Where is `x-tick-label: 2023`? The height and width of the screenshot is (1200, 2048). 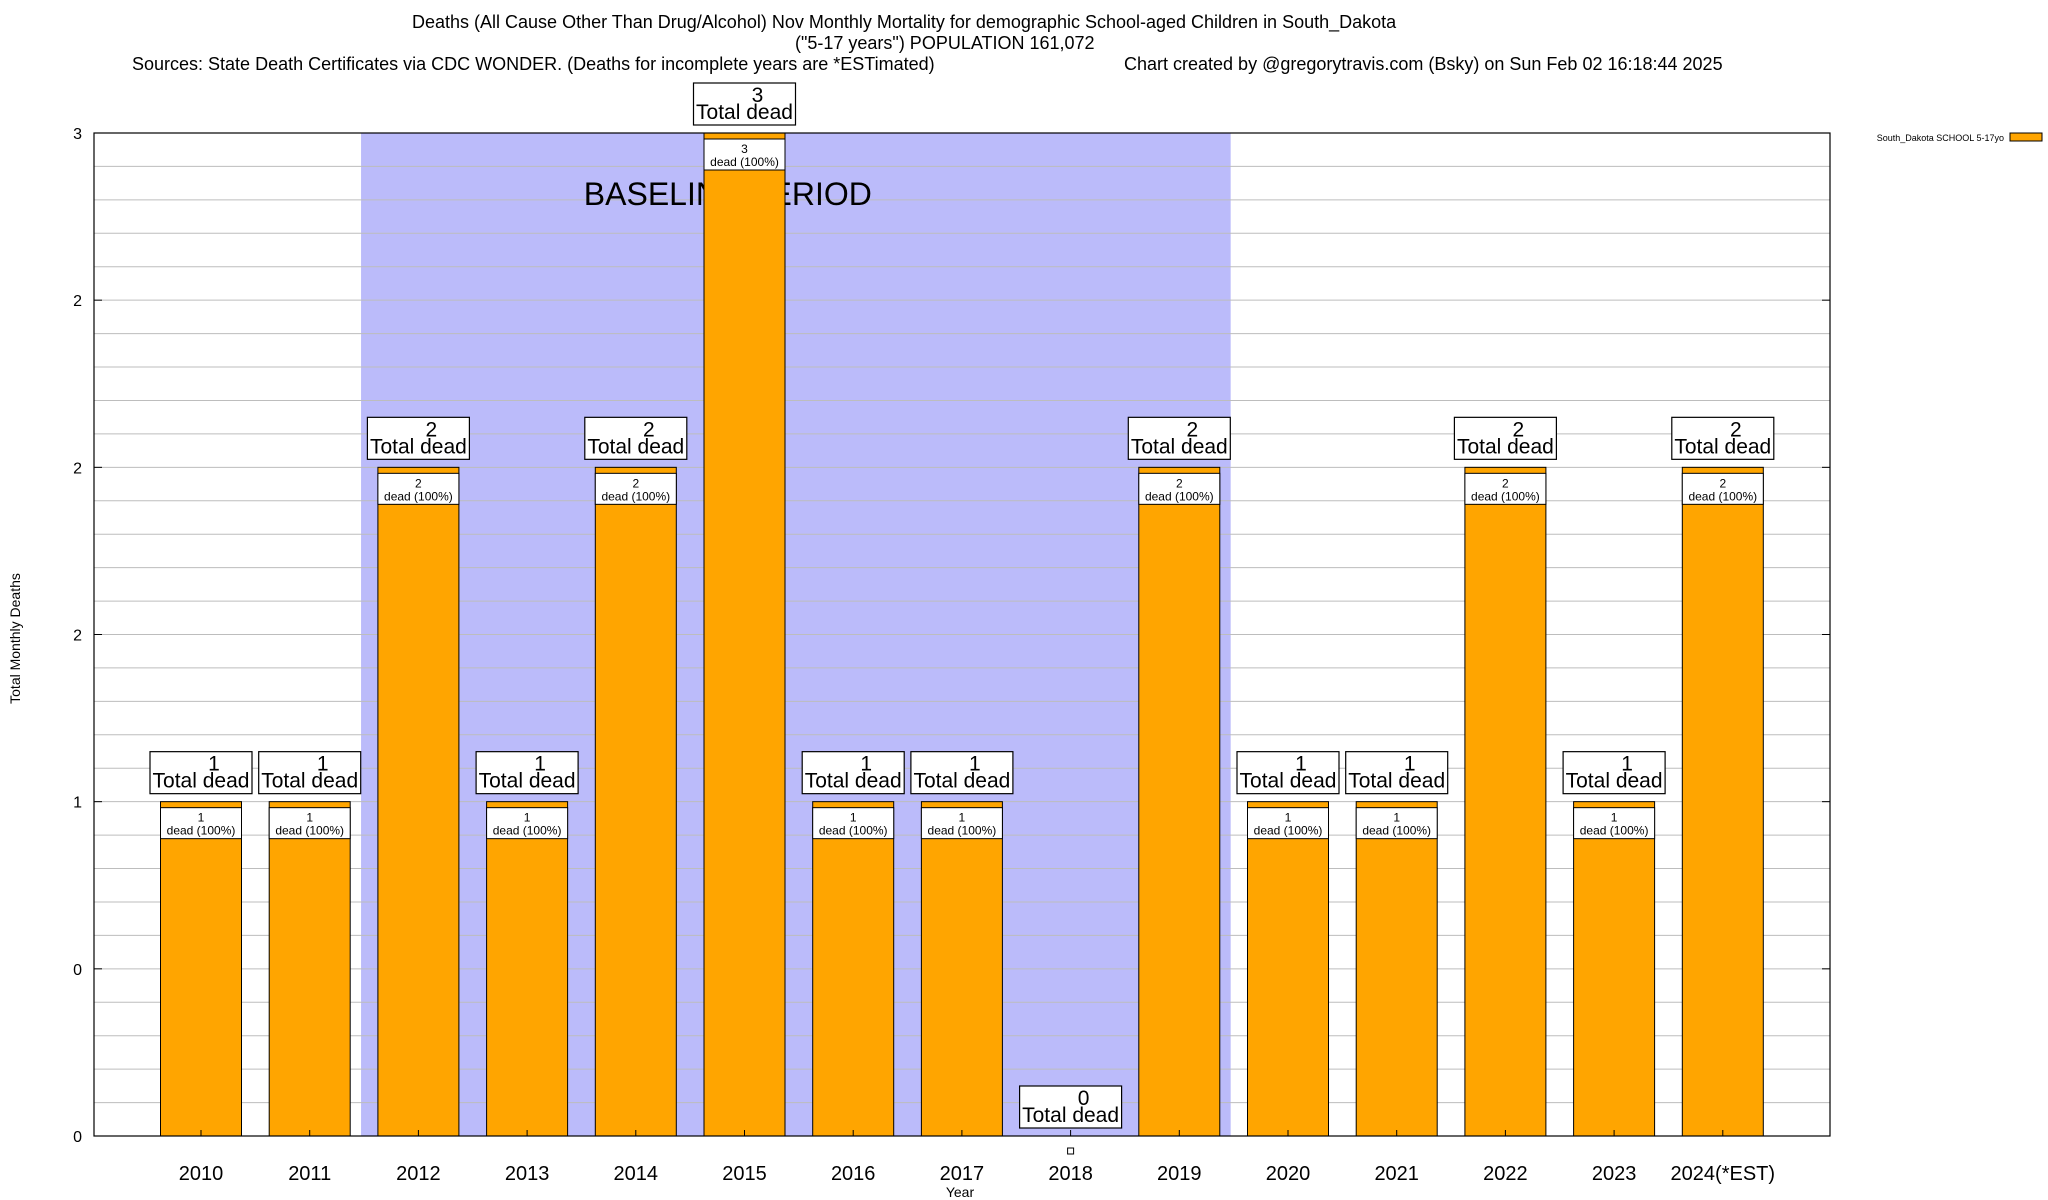 x-tick-label: 2023 is located at coordinates (1614, 1174).